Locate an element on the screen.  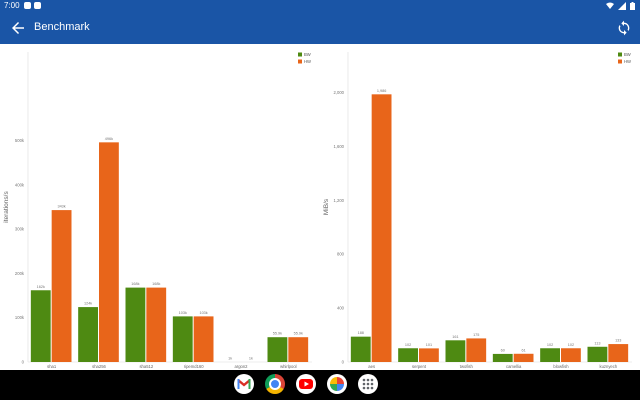
data-label: 124k is located at coordinates (88, 304).